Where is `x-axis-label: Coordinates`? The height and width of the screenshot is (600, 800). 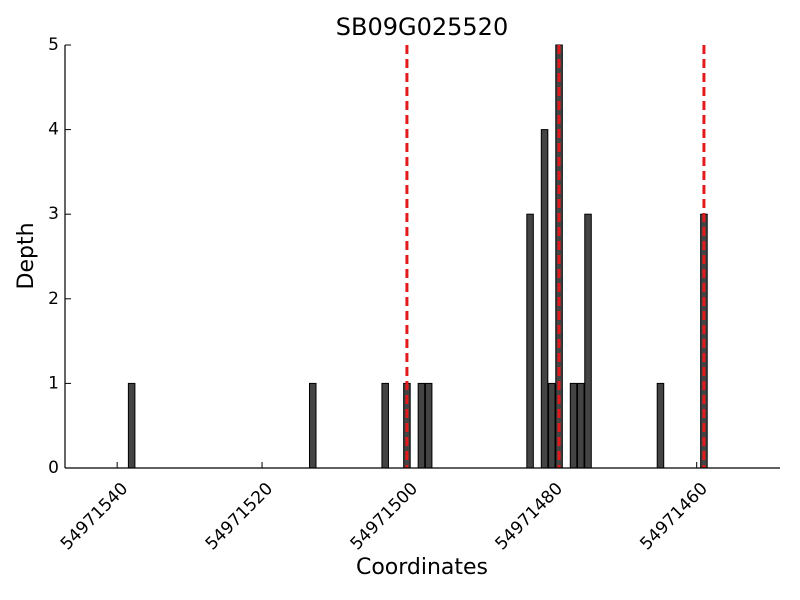
x-axis-label: Coordinates is located at coordinates (422, 567).